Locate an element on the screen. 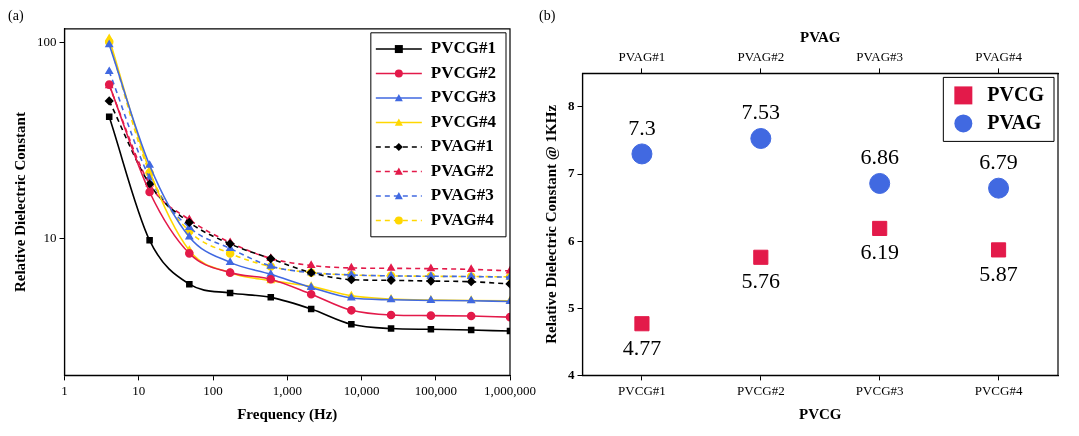 The width and height of the screenshot is (1079, 436). x2-axis-title: PVAG is located at coordinates (820, 36).